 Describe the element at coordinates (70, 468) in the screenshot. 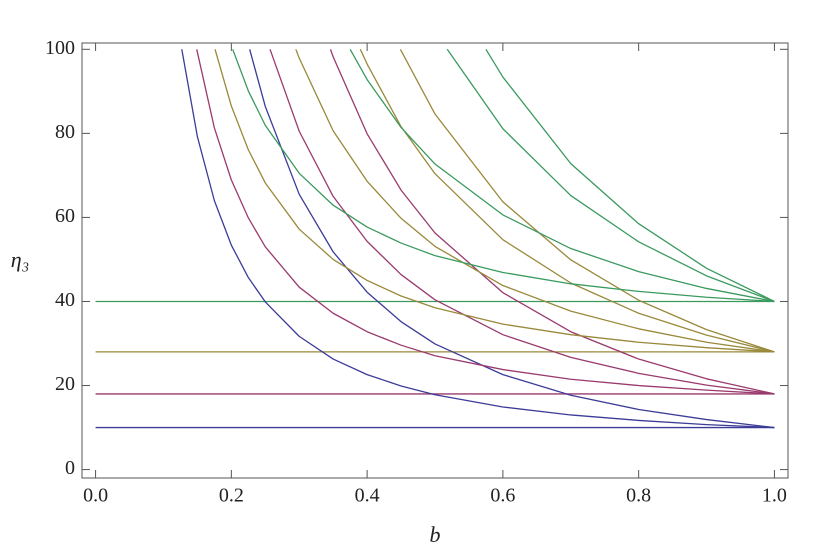

I see `y-tick-label: 0` at that location.